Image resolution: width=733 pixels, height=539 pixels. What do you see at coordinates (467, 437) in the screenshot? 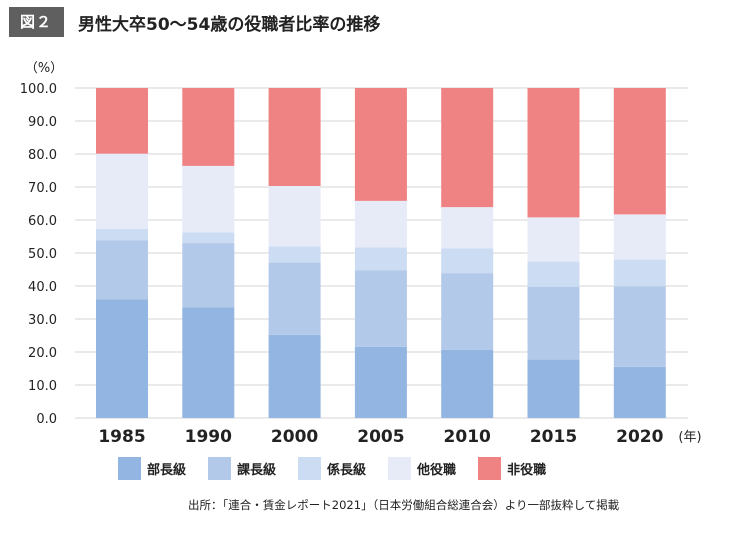
I see `x-tick-label: 2010` at bounding box center [467, 437].